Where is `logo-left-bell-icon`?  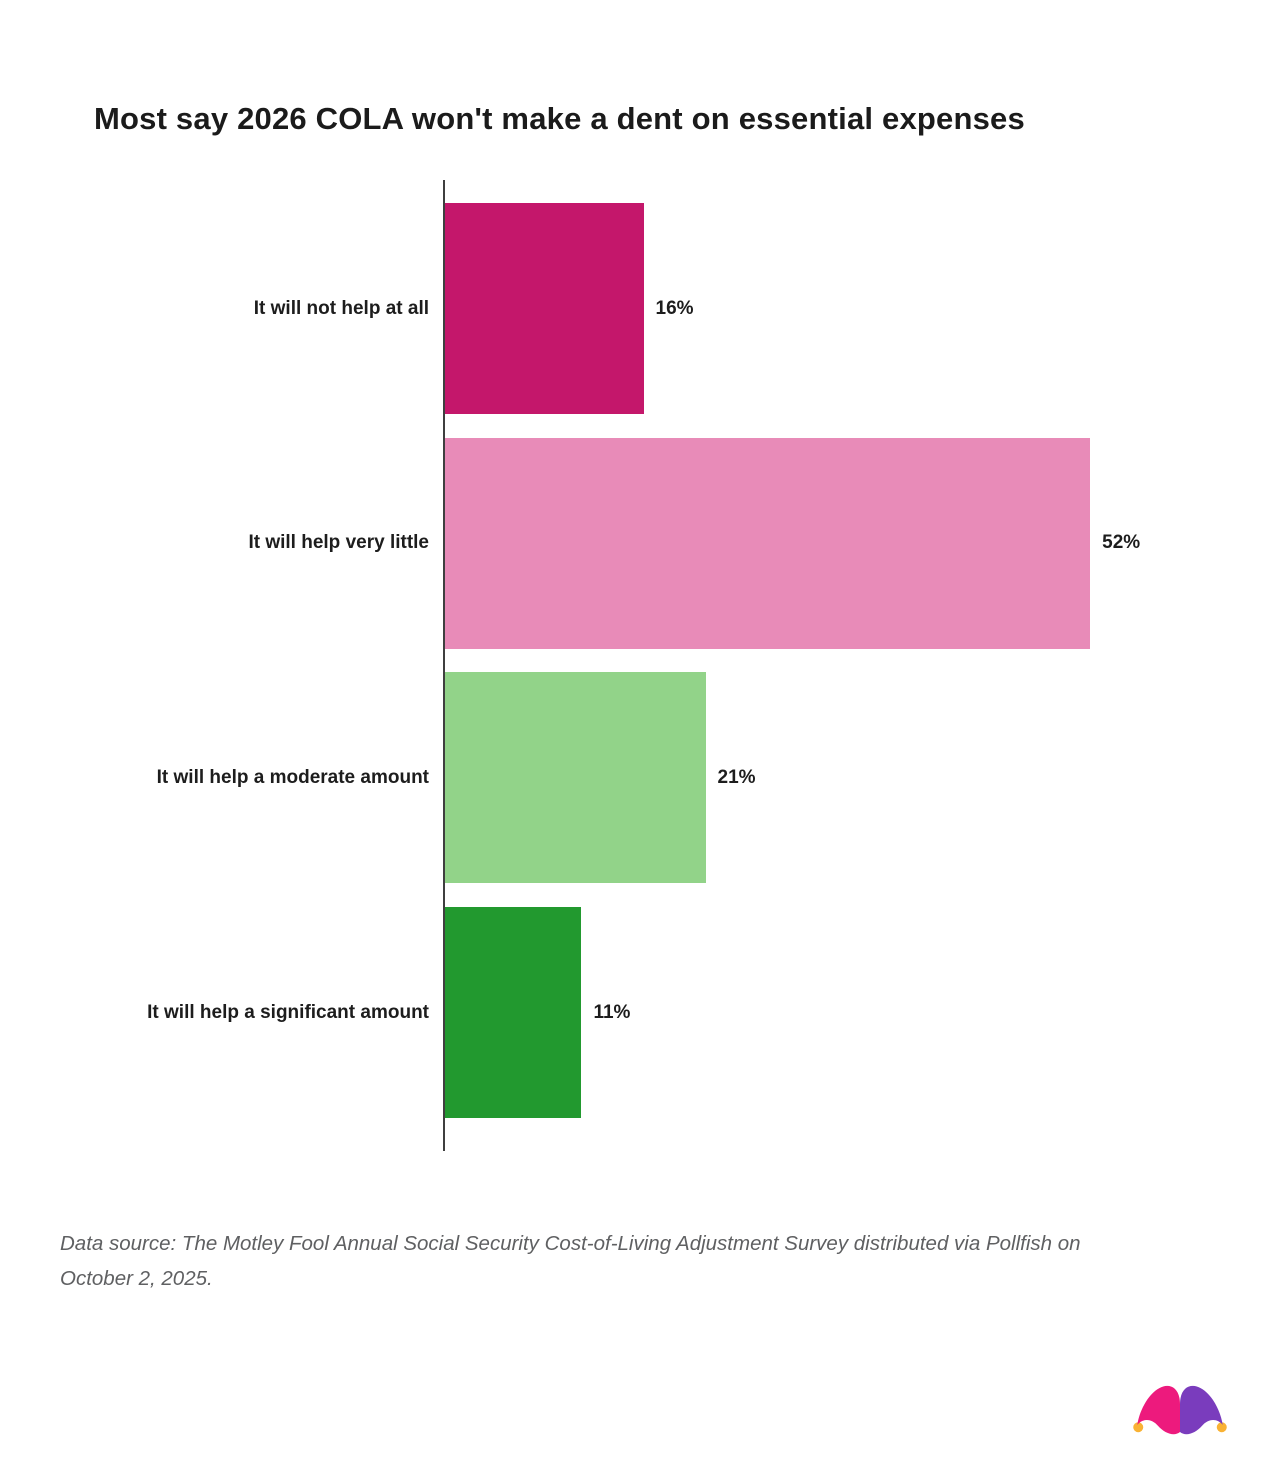 logo-left-bell-icon is located at coordinates (1138, 1427).